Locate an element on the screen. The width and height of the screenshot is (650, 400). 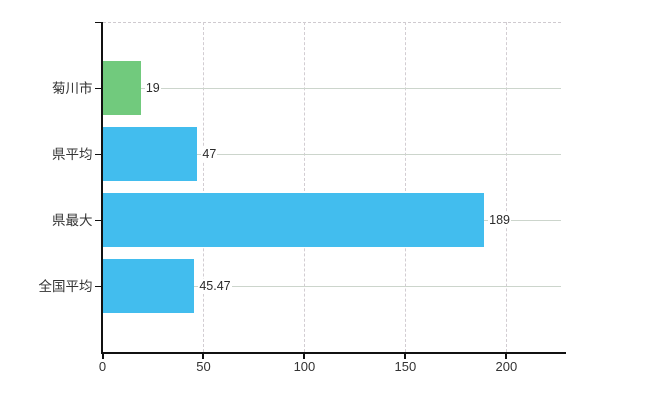
category-label: 全国平均 is located at coordinates (65, 286).